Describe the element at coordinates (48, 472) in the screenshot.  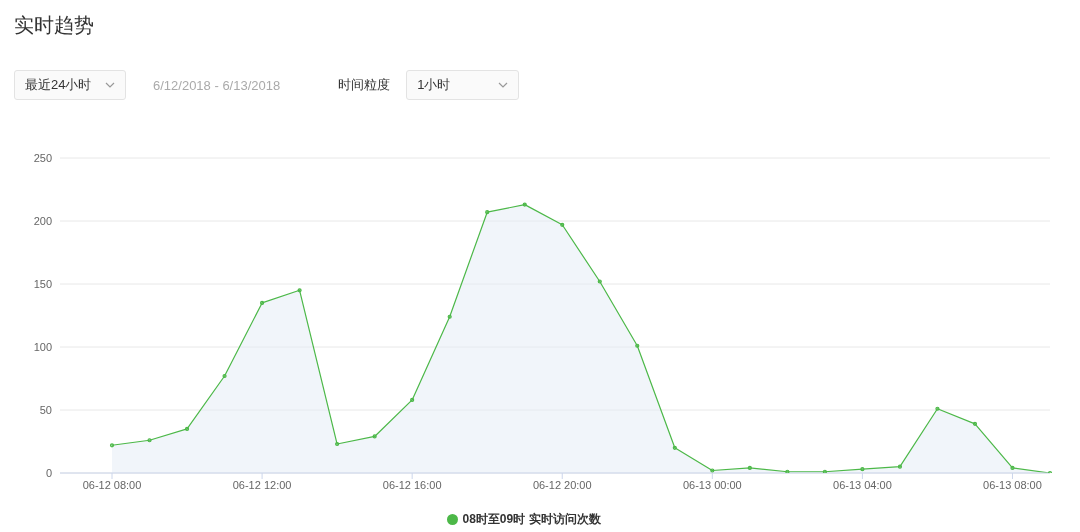
I see `y-tick-label: 0` at that location.